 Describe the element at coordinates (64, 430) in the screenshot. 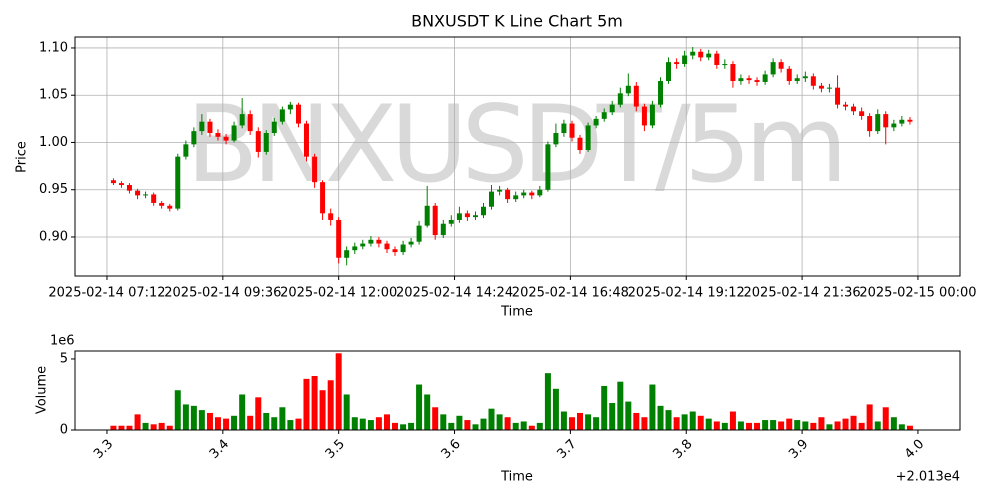

I see `y-tick-label: 0` at that location.